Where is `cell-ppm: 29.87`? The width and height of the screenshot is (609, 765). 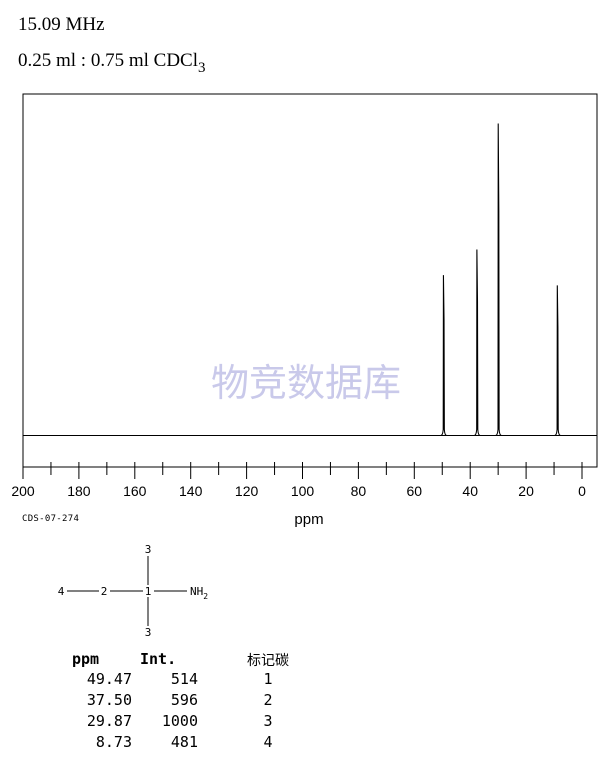 cell-ppm: 29.87 is located at coordinates (109, 721).